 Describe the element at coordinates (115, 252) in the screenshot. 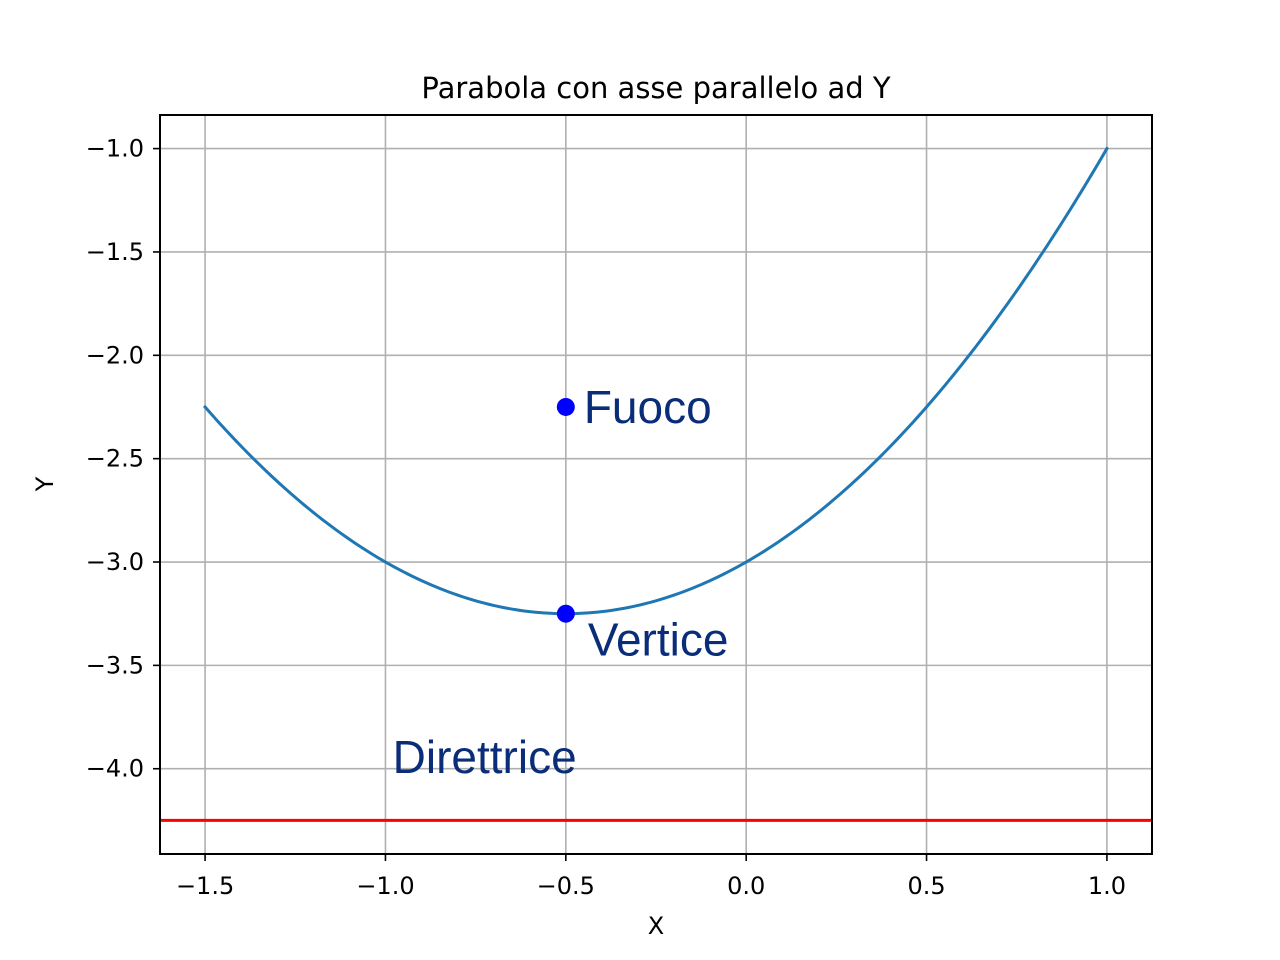

I see `y-tick-label: −1.5` at that location.